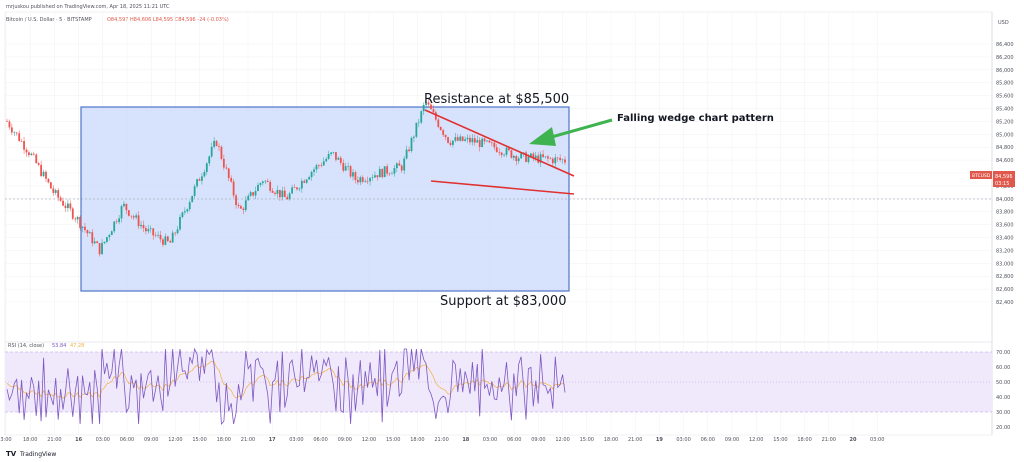  Describe the element at coordinates (1005, 239) in the screenshot. I see `price-tick-label: 83,400` at that location.